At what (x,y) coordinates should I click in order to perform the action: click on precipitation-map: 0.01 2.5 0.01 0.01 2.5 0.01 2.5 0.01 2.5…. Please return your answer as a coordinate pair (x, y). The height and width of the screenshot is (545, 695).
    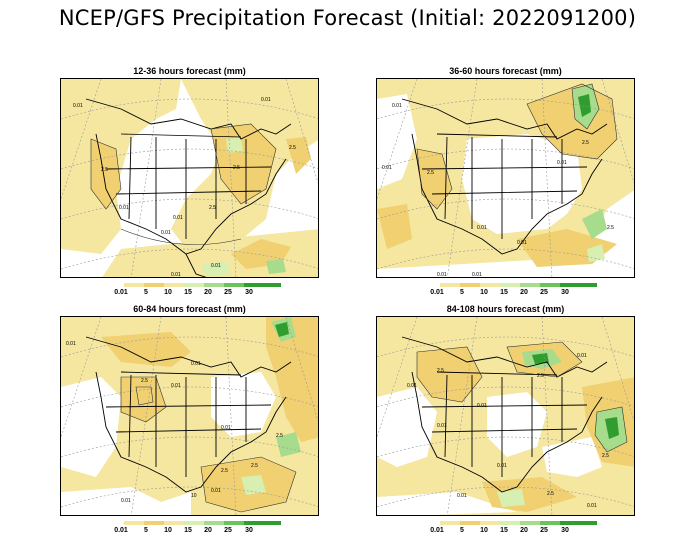
    Looking at the image, I should click on (189, 416).